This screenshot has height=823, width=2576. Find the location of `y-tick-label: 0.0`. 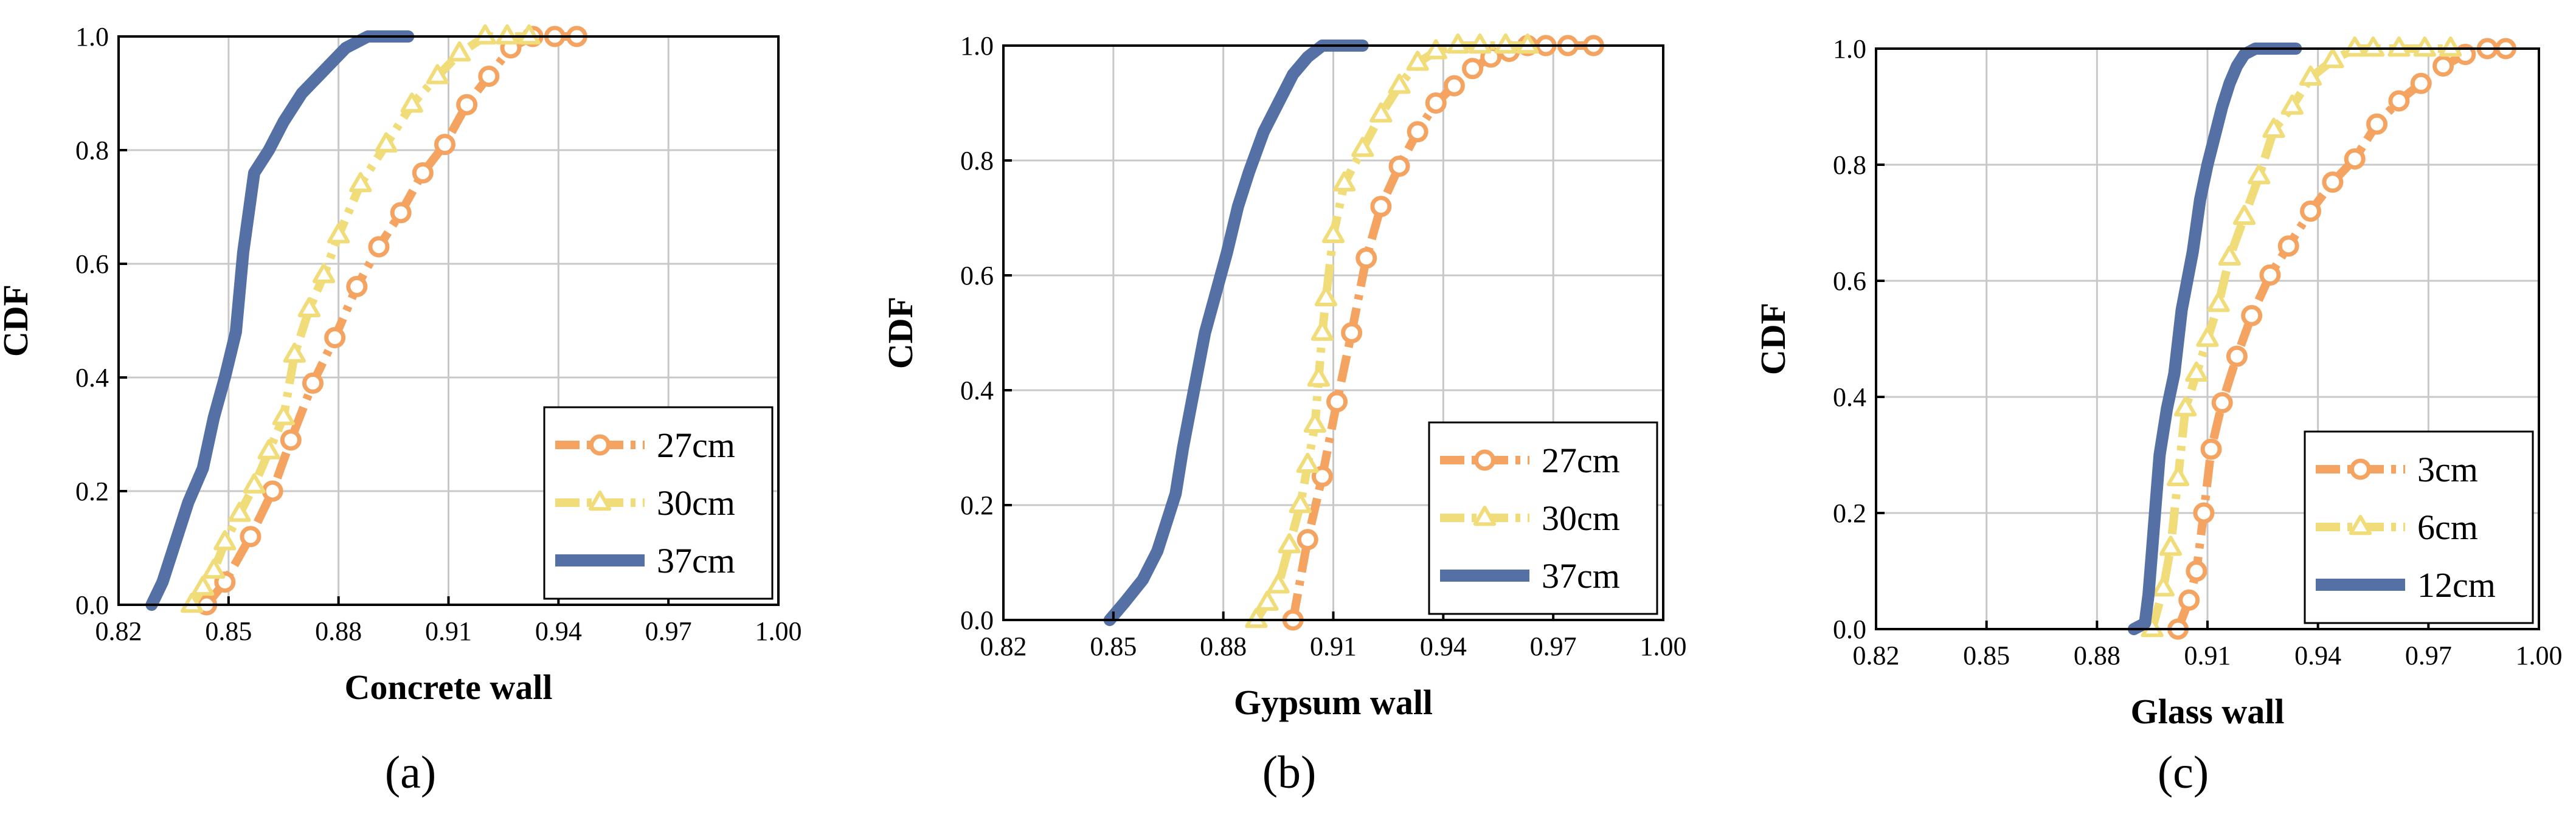

y-tick-label: 0.0 is located at coordinates (92, 605).